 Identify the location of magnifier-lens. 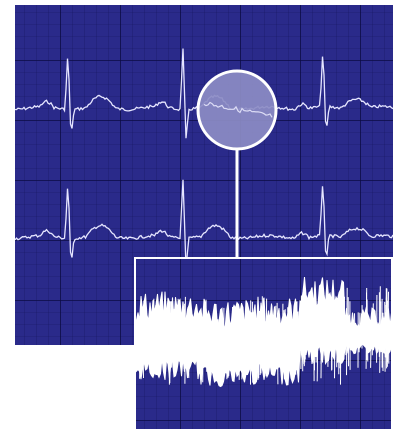
(237, 163).